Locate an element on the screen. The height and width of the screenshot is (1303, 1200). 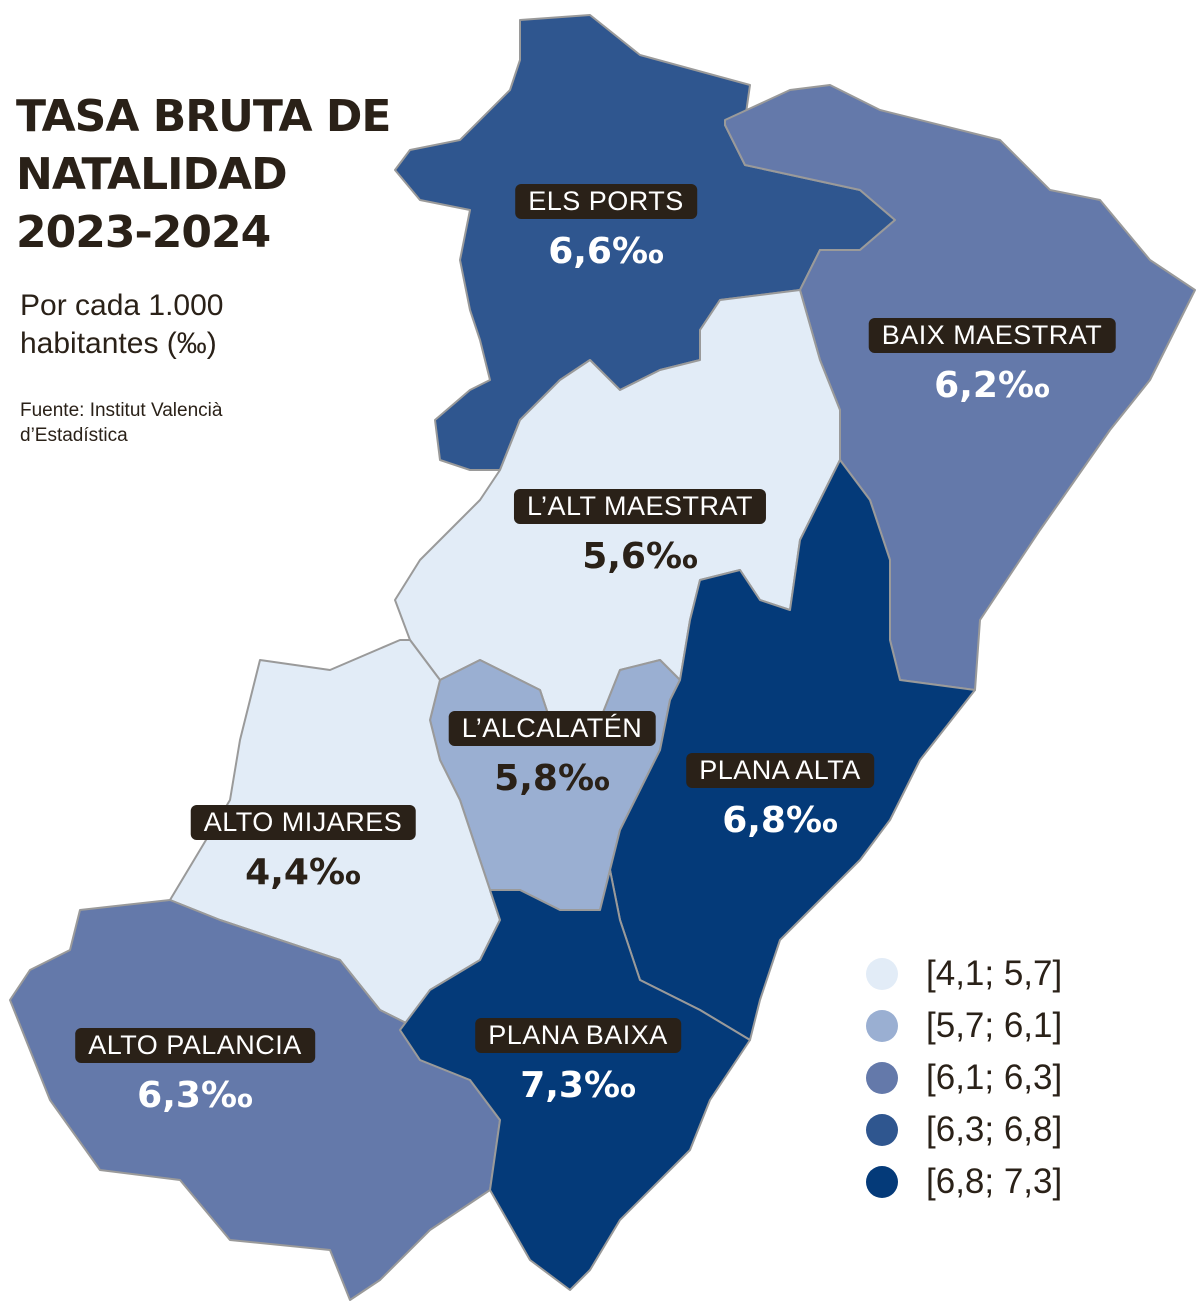
region-alto-palancia is located at coordinates (255, 1100).